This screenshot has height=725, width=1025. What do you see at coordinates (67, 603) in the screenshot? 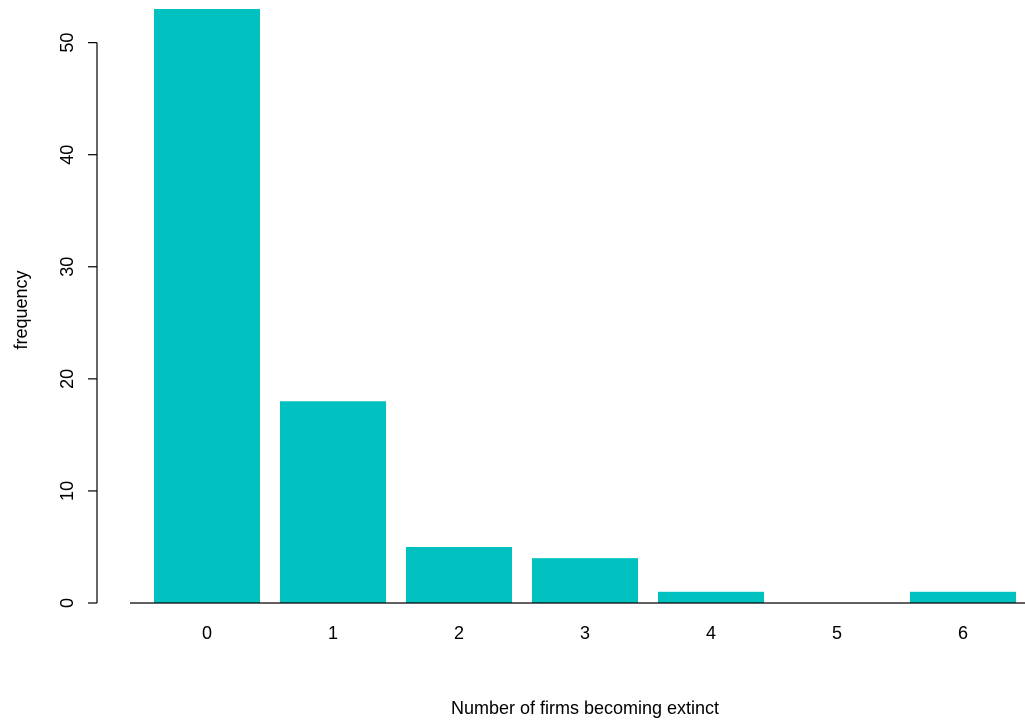
I see `y-tick-label: 0` at bounding box center [67, 603].